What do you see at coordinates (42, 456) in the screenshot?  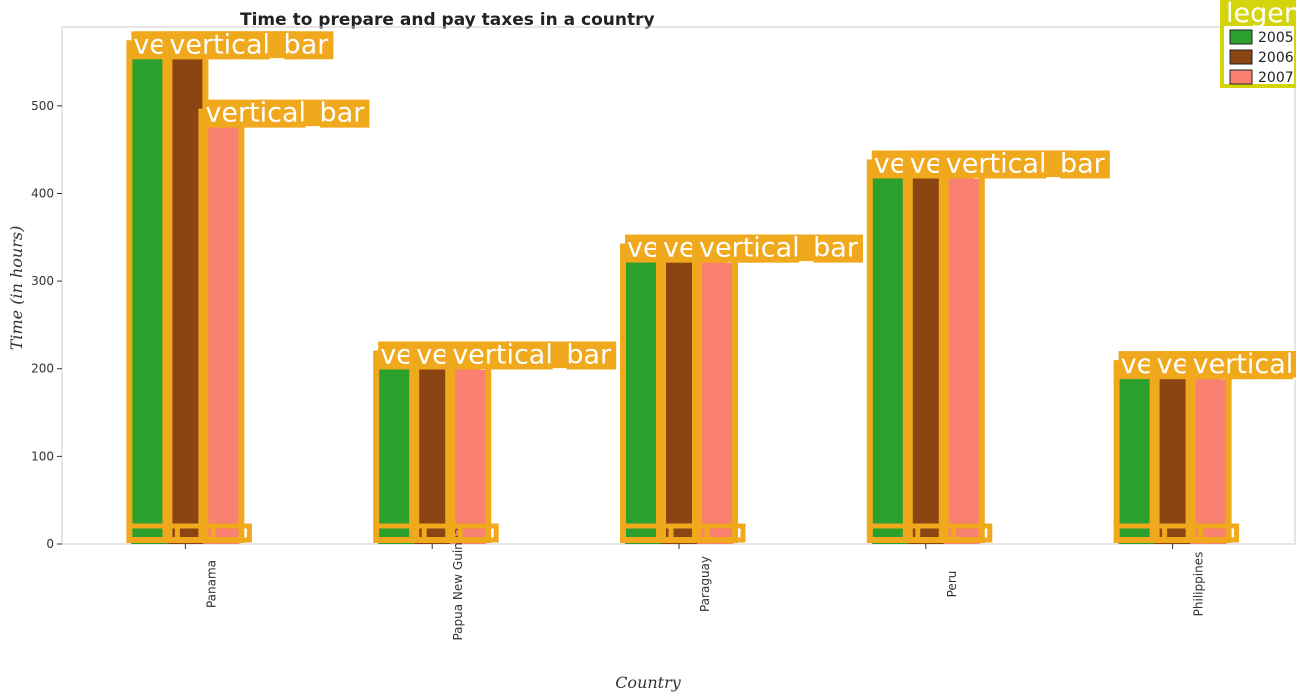 I see `y-tick-label: 100` at bounding box center [42, 456].